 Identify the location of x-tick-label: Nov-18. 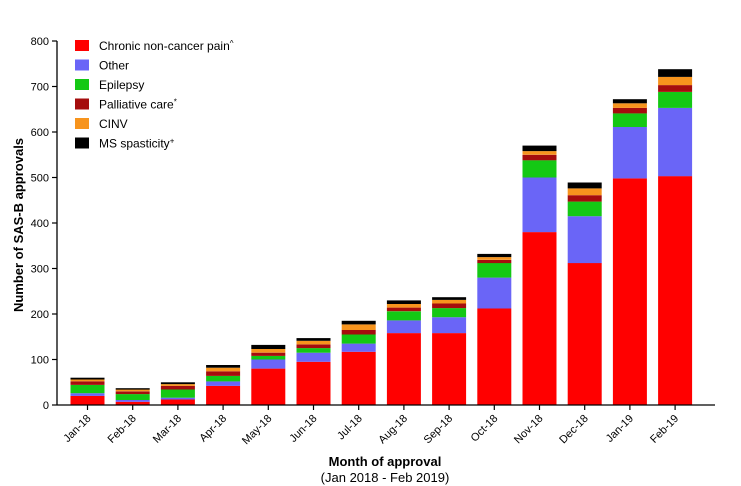
(529, 430).